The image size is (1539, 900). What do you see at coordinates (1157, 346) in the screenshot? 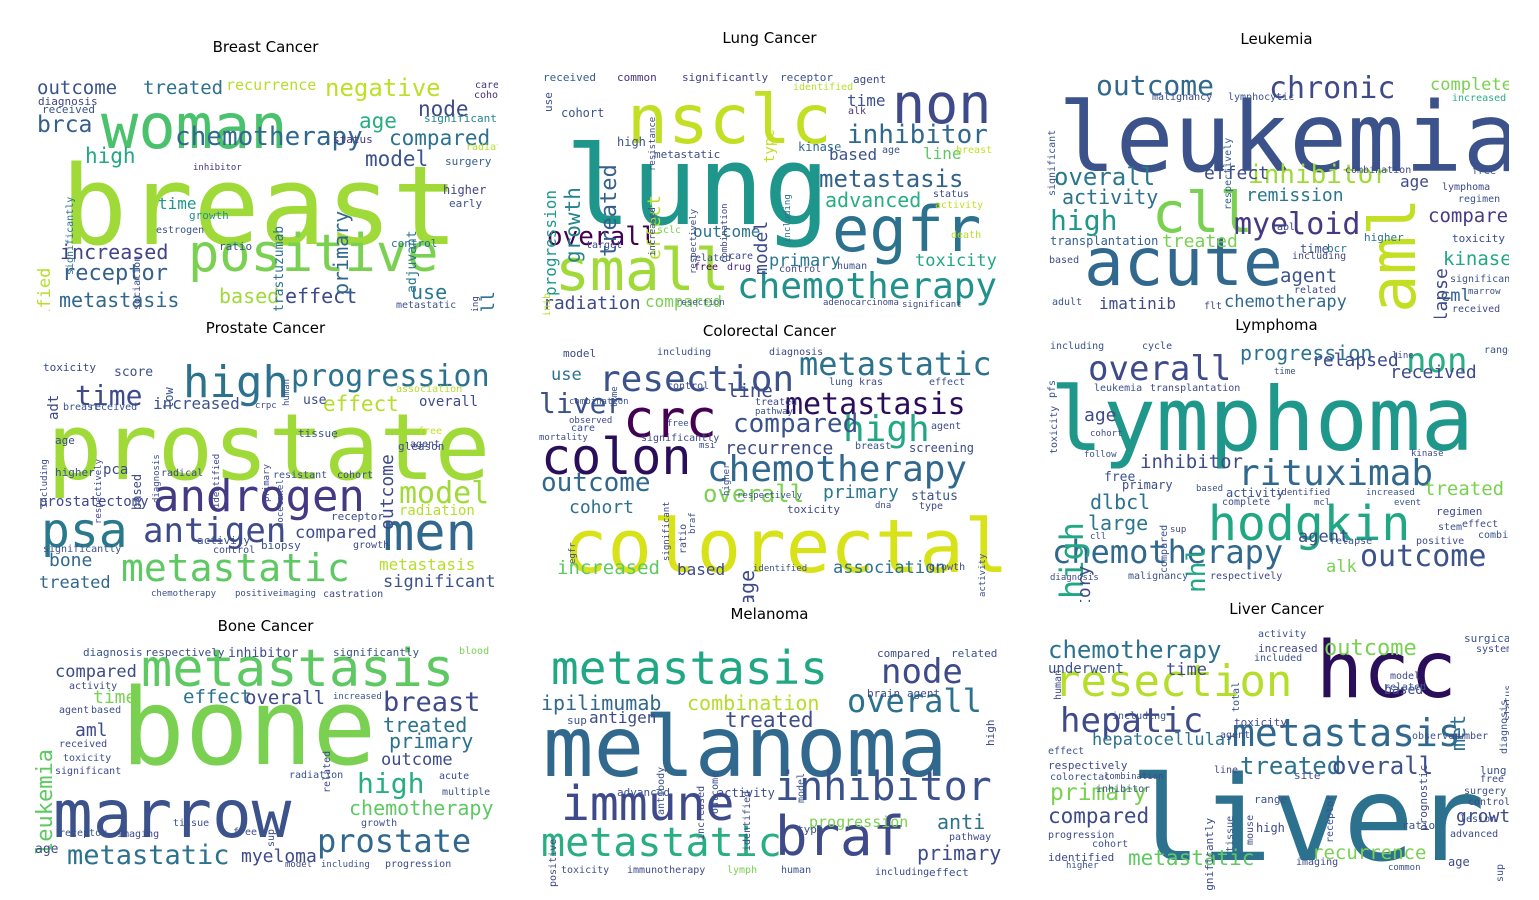
I see `cloud-word: cycle` at bounding box center [1157, 346].